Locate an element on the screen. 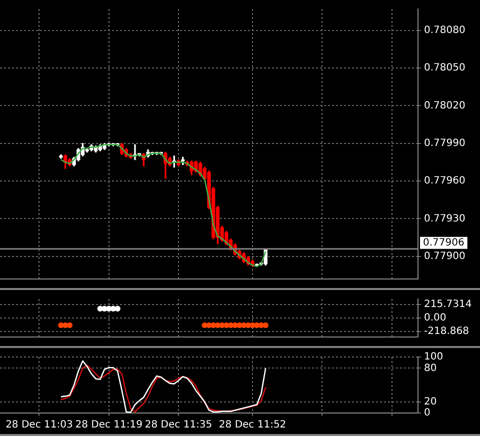  y-tick-label: 0.77990 is located at coordinates (445, 143).